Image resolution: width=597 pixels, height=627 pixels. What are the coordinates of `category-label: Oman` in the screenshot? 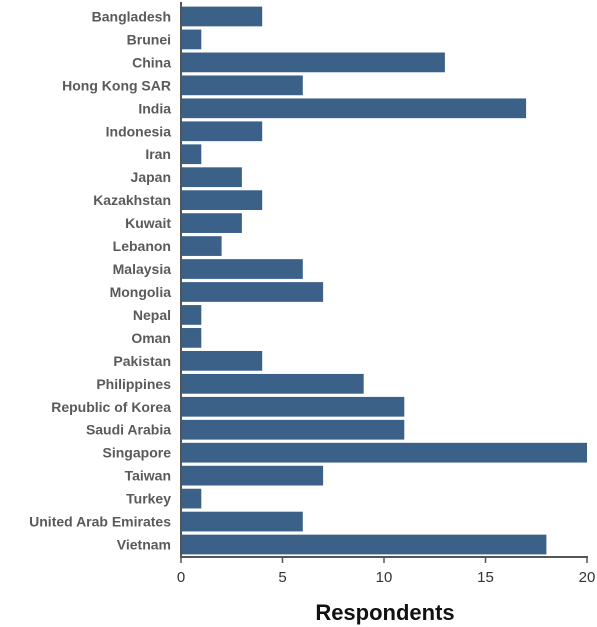 It's located at (151, 338).